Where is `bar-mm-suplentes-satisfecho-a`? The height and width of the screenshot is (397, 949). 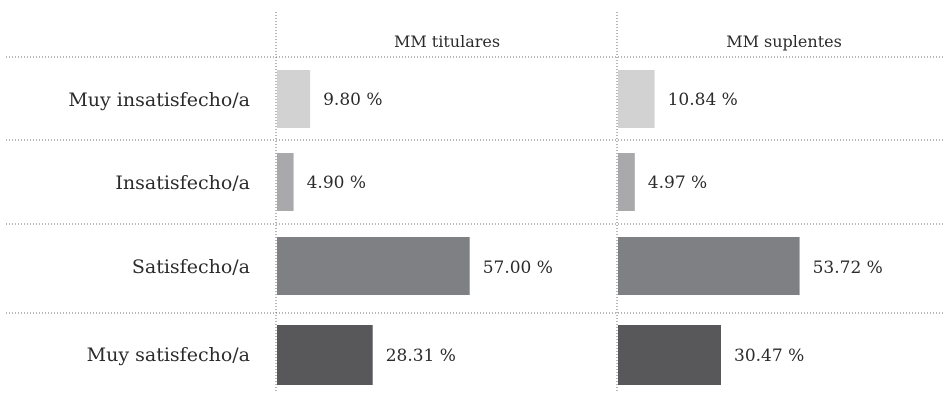
bar-mm-suplentes-satisfecho-a is located at coordinates (709, 266).